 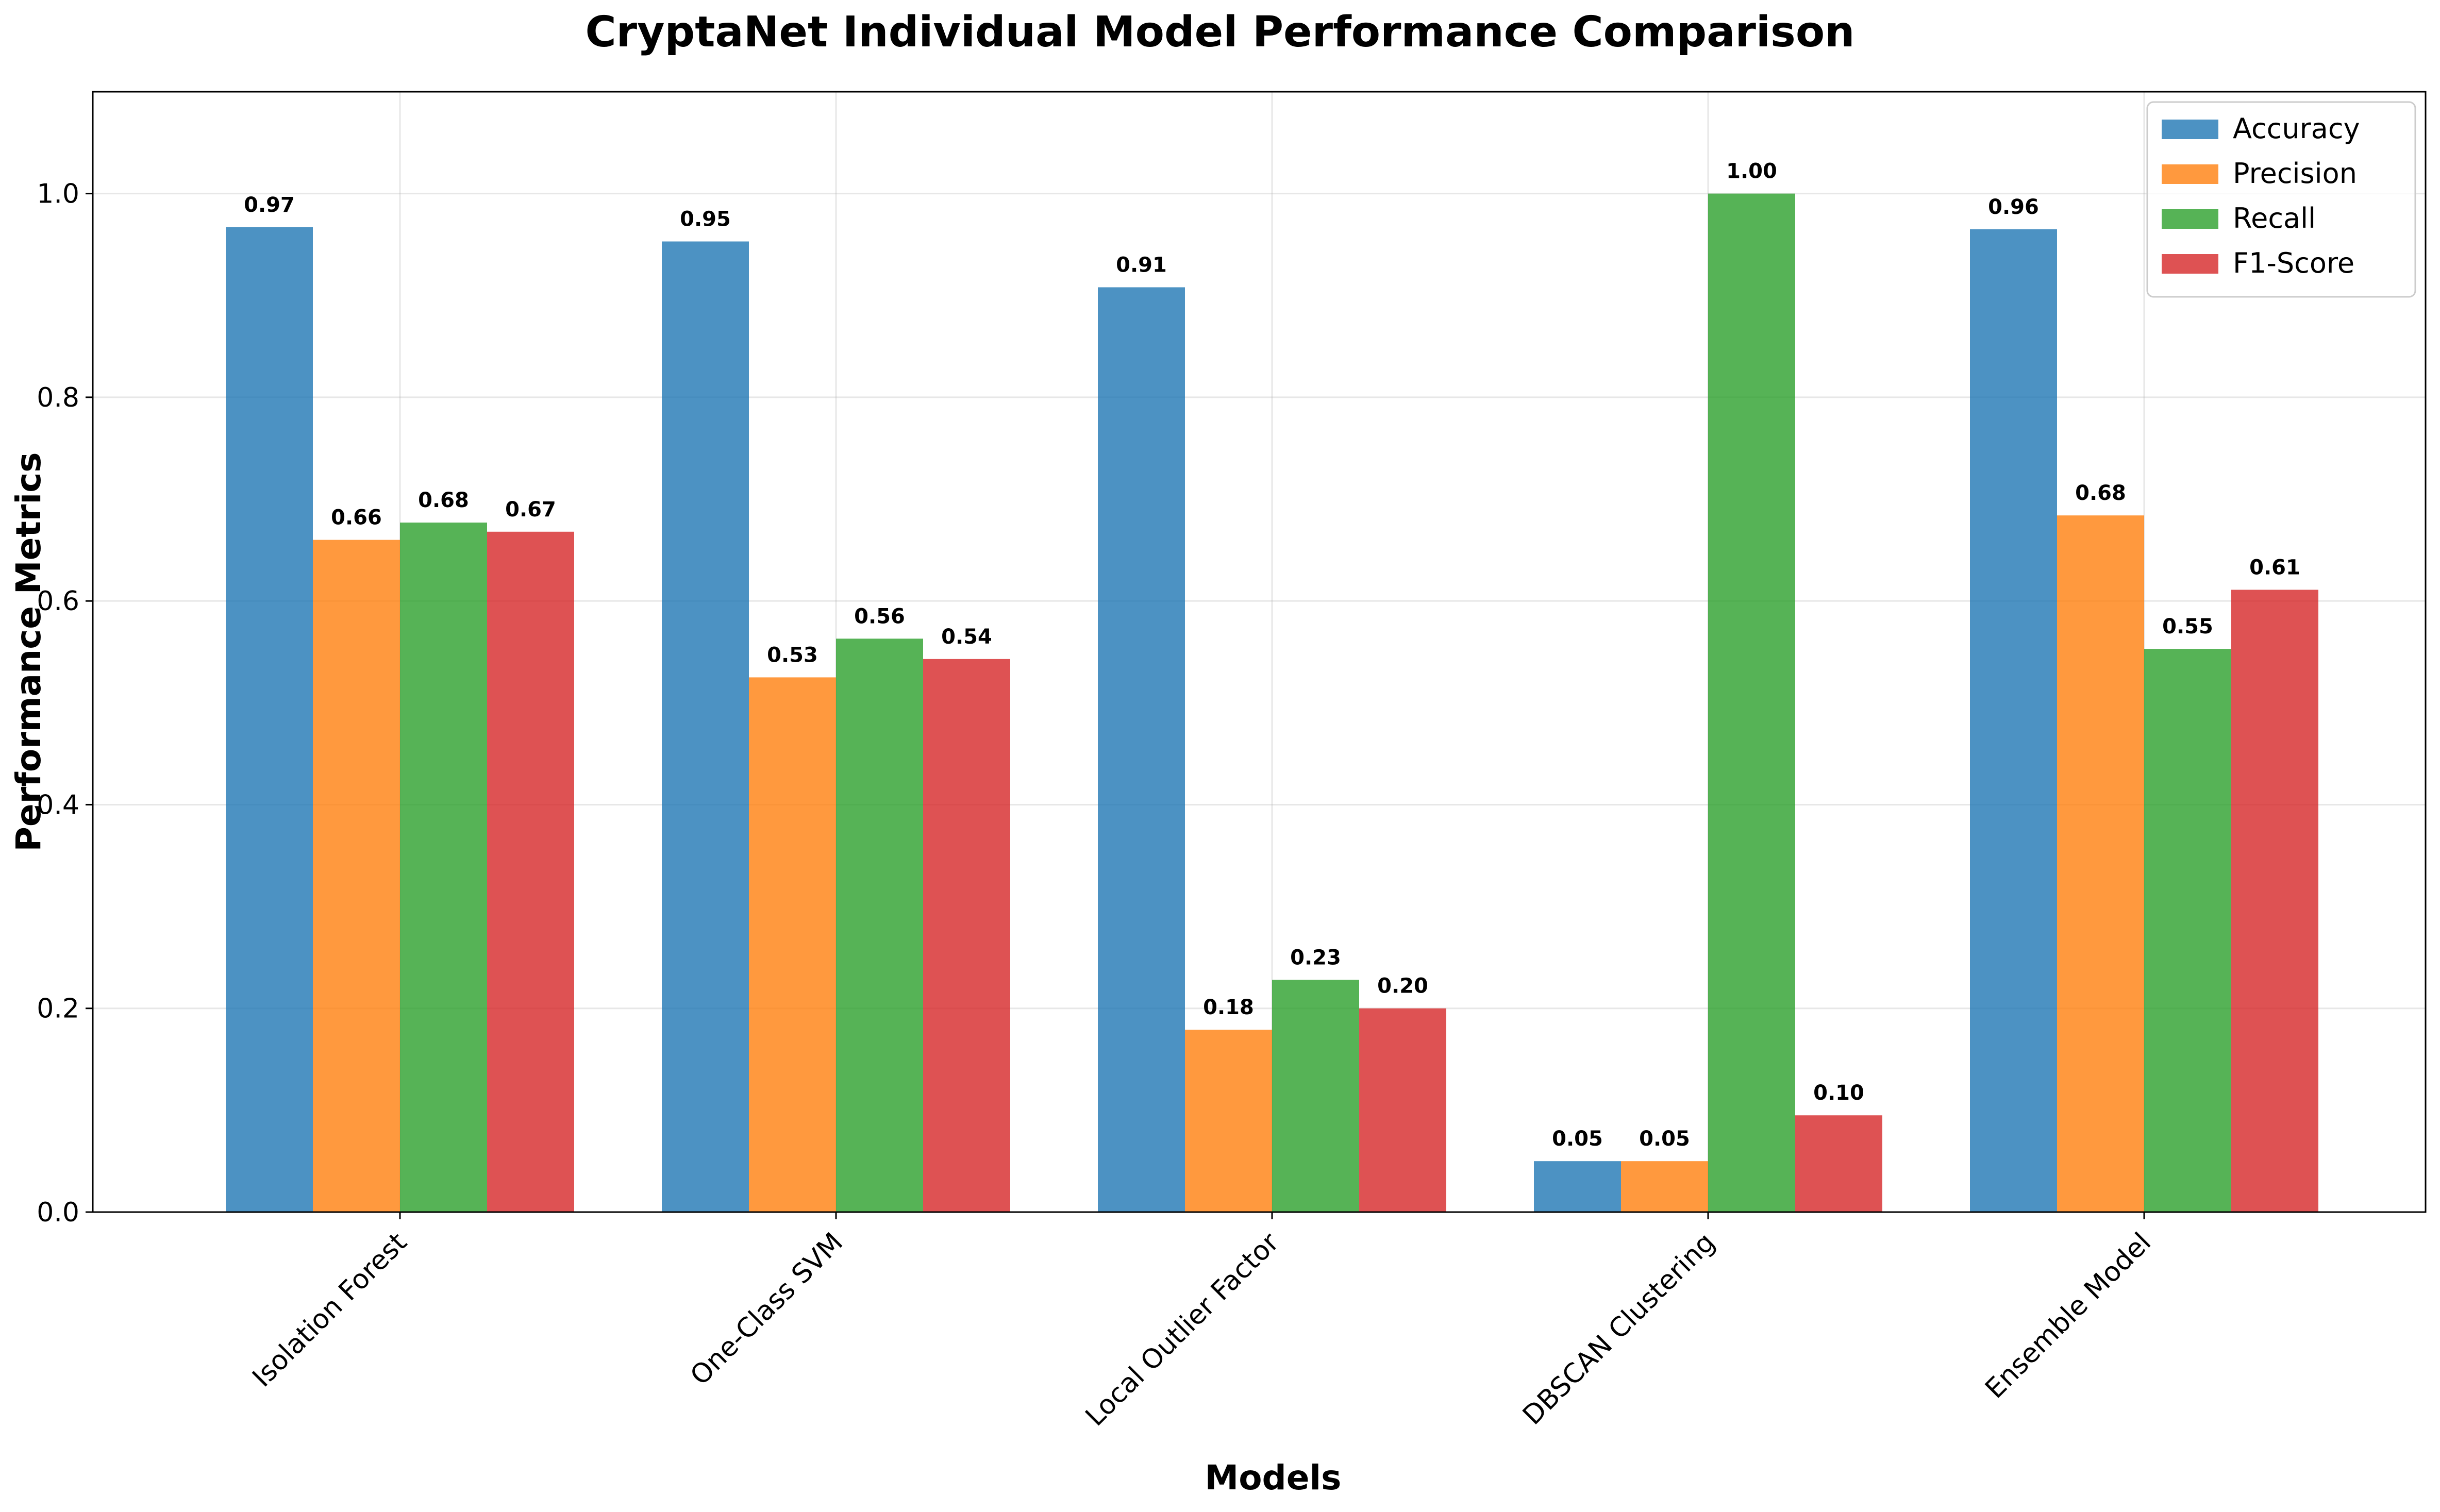 I want to click on data-label: 0.56, so click(x=880, y=616).